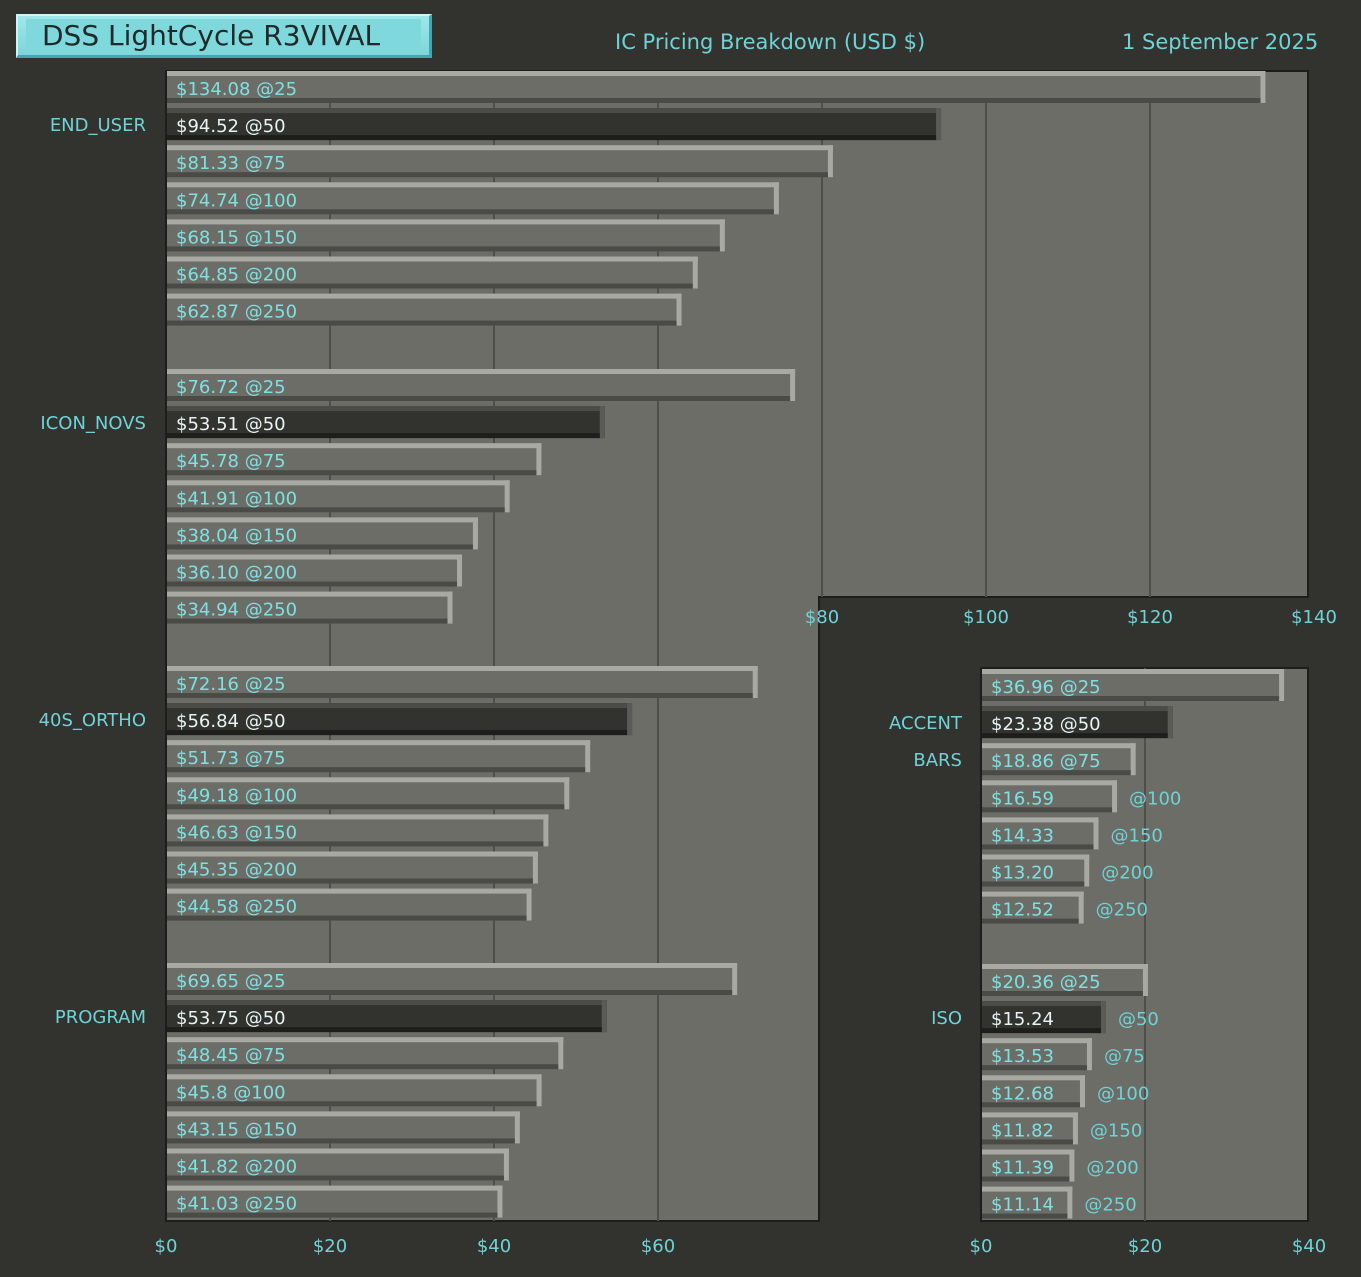  I want to click on bar-data-label: $16.59, so click(1022, 798).